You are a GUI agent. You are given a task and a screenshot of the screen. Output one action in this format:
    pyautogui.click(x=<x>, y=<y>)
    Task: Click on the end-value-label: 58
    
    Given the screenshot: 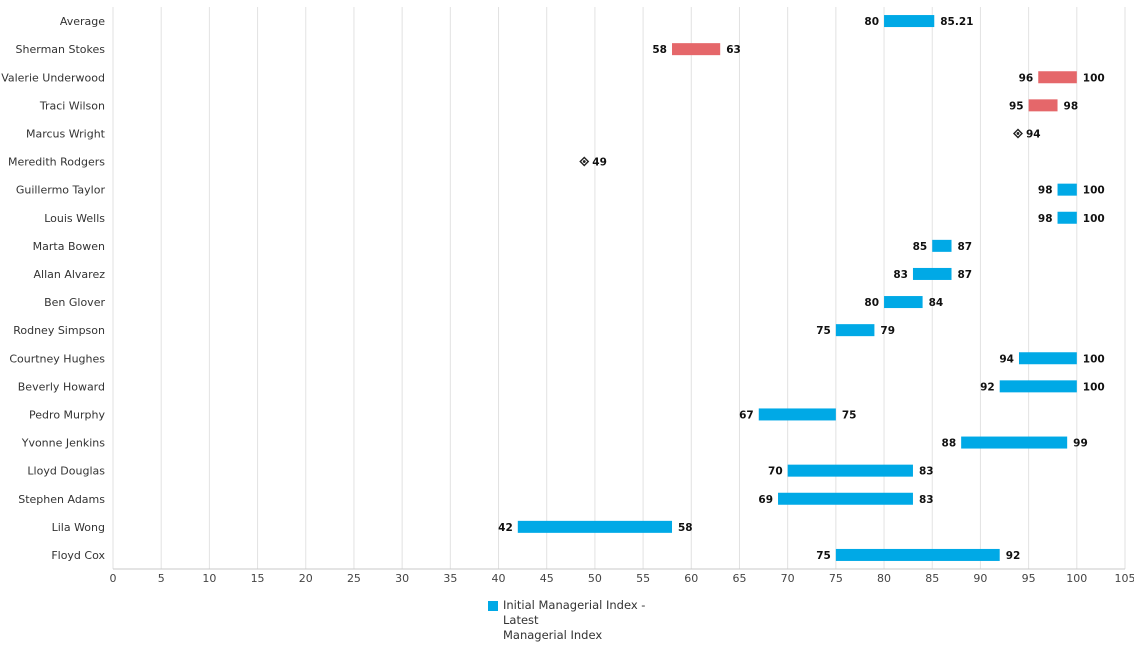 What is the action you would take?
    pyautogui.click(x=685, y=528)
    